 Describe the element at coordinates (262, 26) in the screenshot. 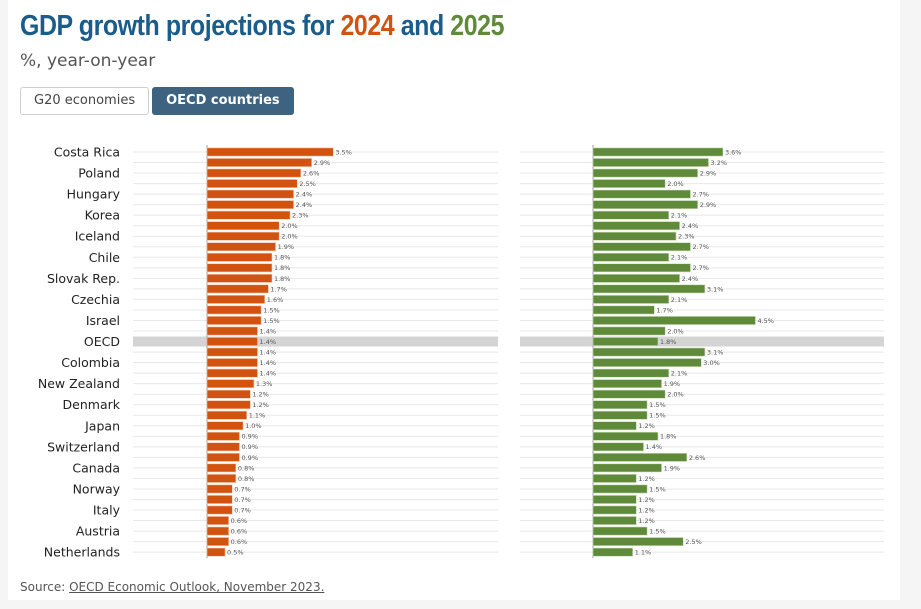

I see `page-title: GDP growth projections for 2024 and 2025` at that location.